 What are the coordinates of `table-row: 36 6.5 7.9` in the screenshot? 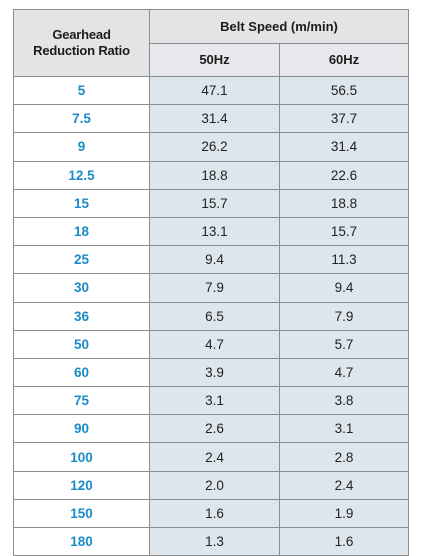 It's located at (211, 316).